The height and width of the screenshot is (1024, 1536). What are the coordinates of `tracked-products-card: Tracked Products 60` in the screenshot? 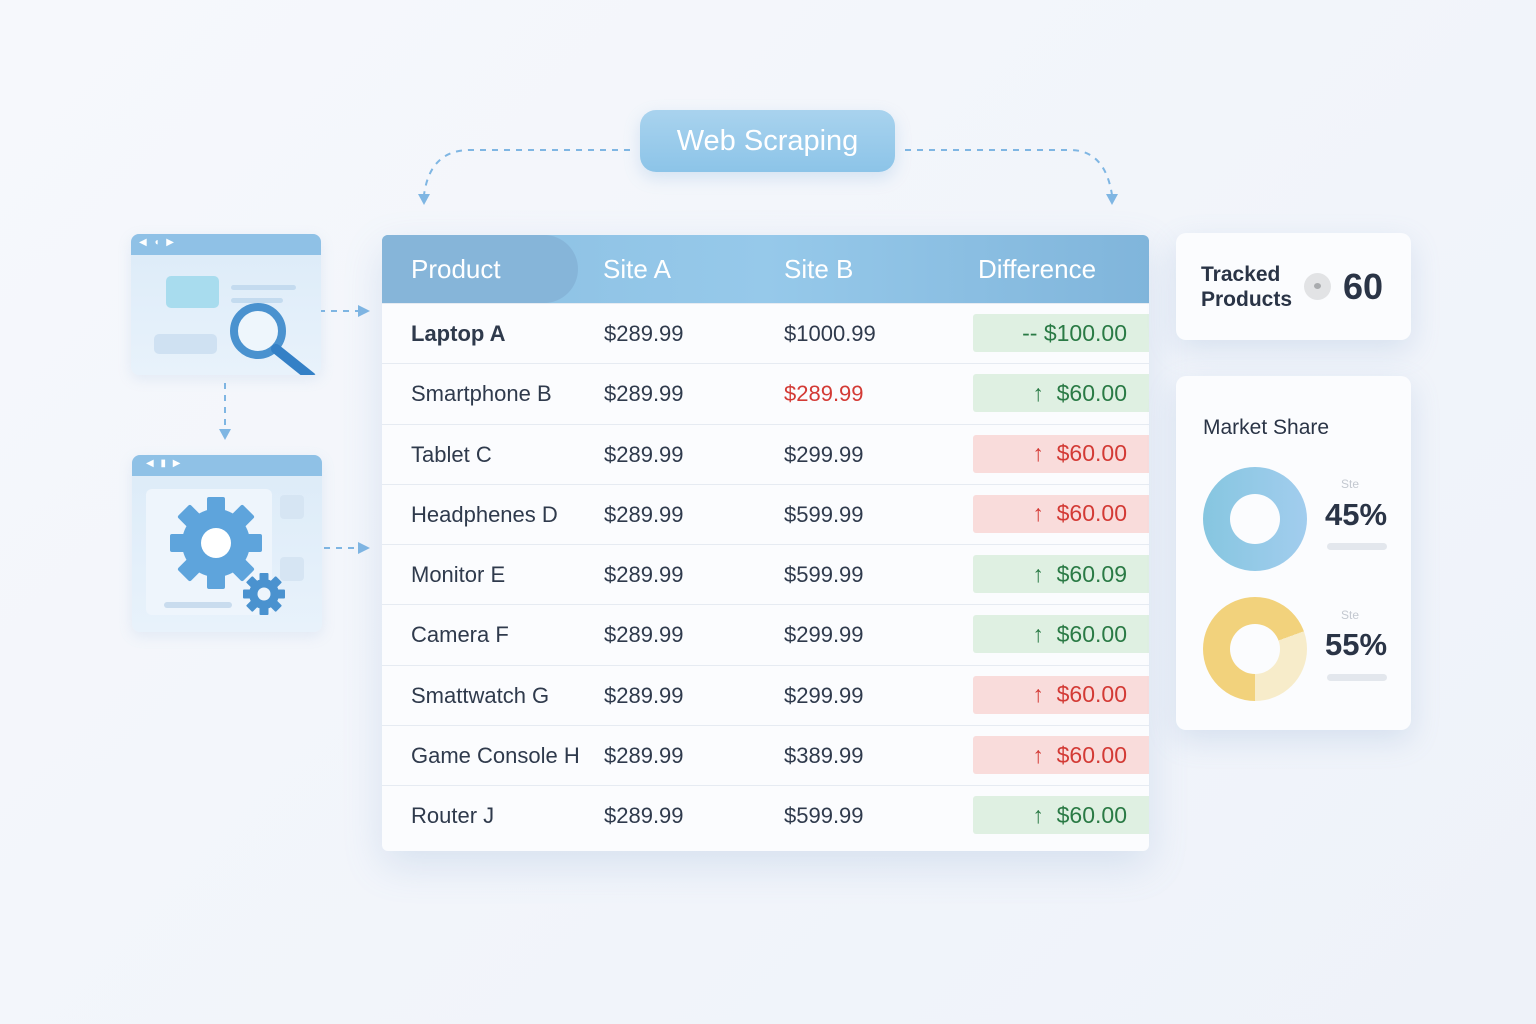 It's located at (1293, 286).